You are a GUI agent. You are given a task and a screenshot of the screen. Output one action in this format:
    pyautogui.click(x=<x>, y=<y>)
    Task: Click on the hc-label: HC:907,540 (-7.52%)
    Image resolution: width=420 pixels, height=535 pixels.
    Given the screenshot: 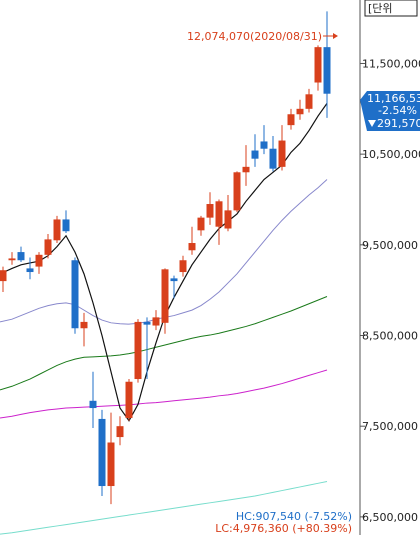 What is the action you would take?
    pyautogui.click(x=294, y=516)
    